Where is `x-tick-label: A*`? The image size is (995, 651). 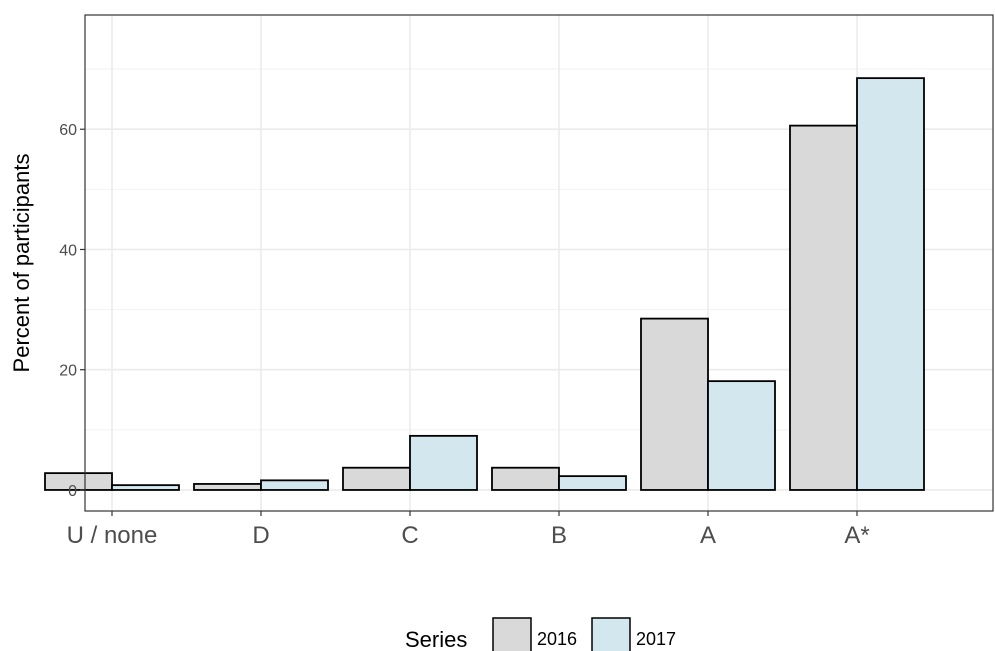
x-tick-label: A* is located at coordinates (856, 535).